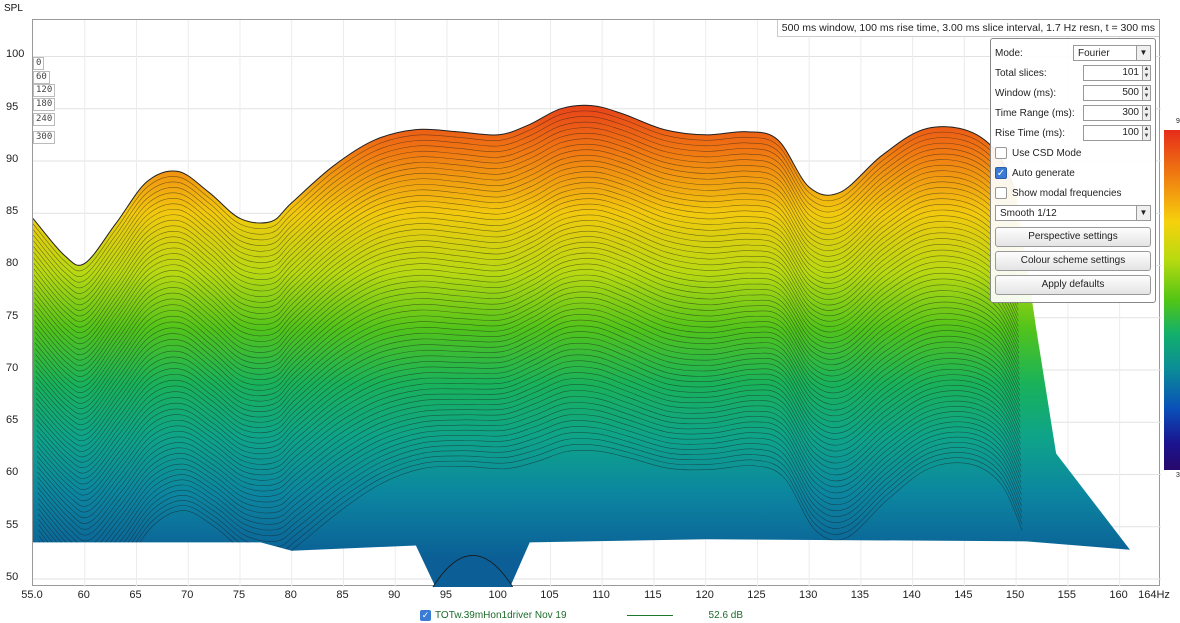 The width and height of the screenshot is (1180, 623). Describe the element at coordinates (1172, 300) in the screenshot. I see `colour-scale-bar` at that location.